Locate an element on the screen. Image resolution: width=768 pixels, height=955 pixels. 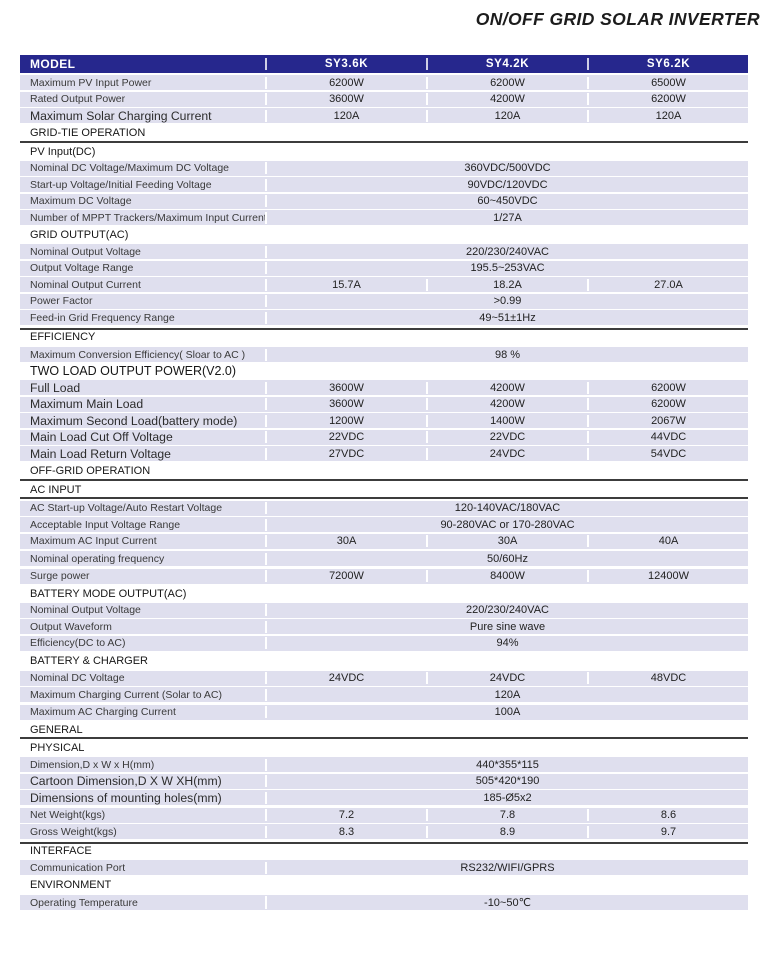
row-value: 54VDC is located at coordinates (667, 453).